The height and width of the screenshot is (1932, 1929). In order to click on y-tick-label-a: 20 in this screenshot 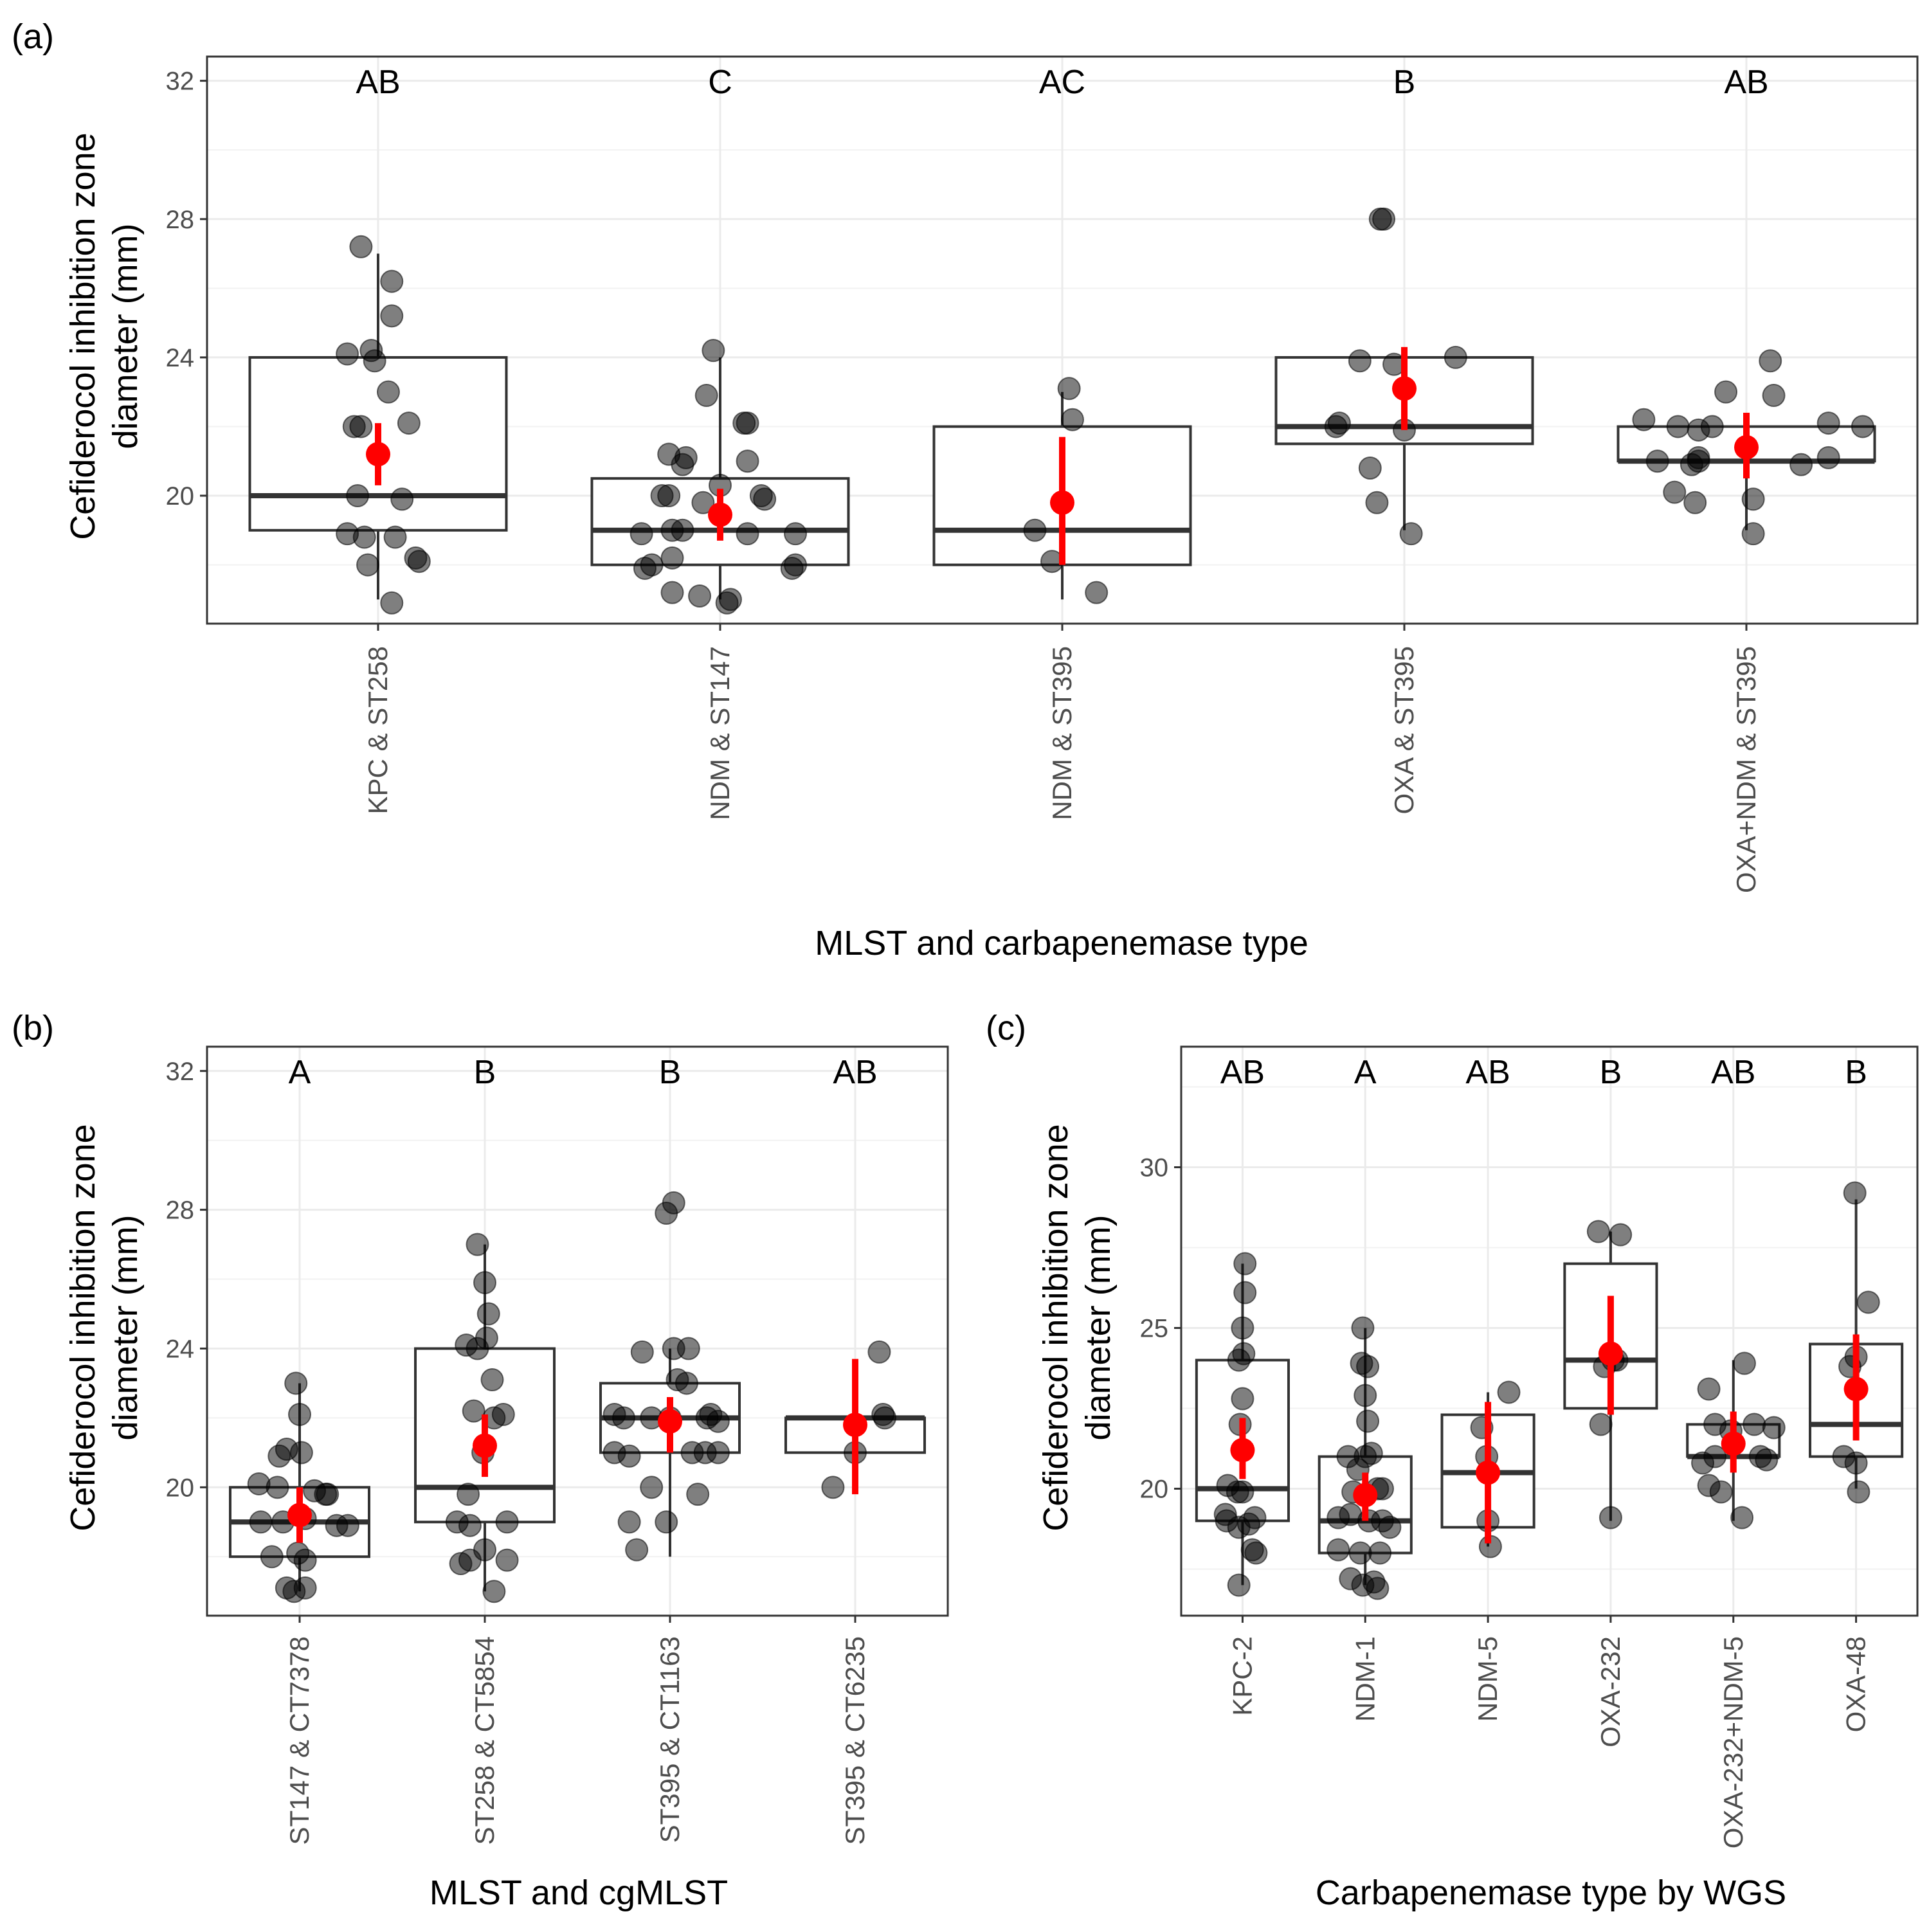, I will do `click(180, 496)`.